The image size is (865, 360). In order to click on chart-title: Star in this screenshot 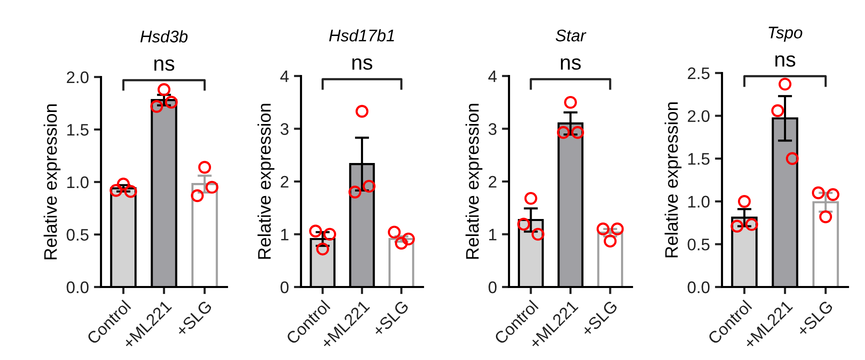, I will do `click(571, 36)`.